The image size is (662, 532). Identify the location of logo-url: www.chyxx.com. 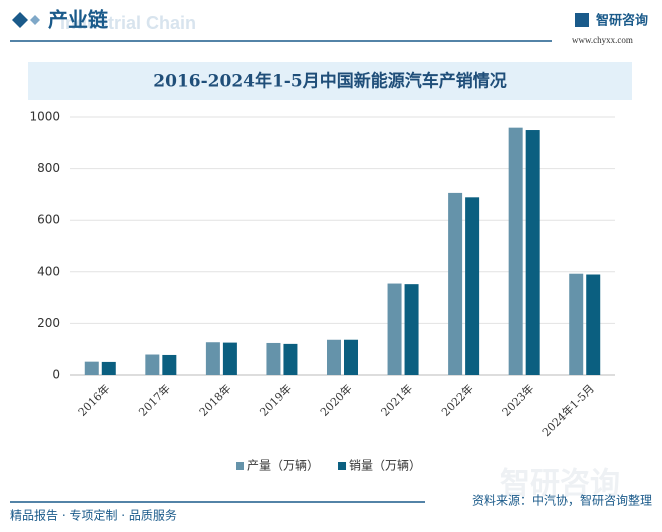
(602, 40).